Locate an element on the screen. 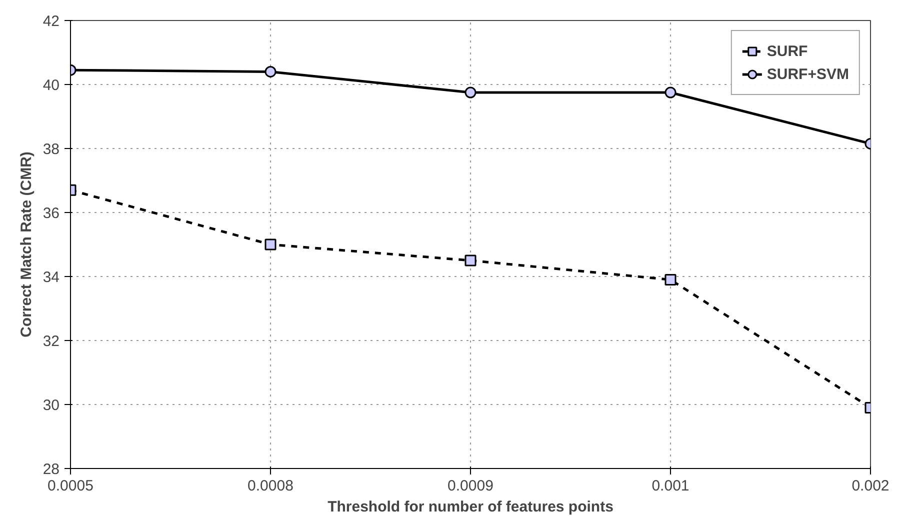 This screenshot has height=523, width=905. y-tick-label: 34 is located at coordinates (51, 277).